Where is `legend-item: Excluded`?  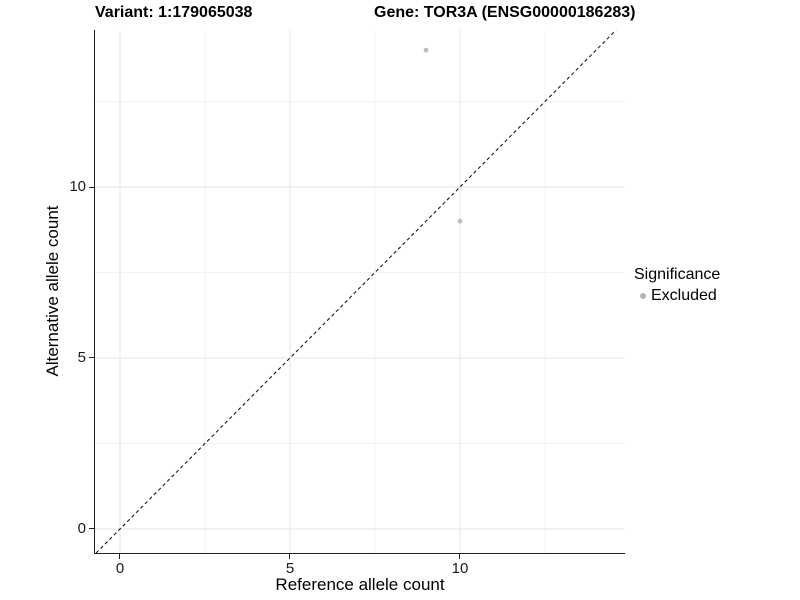
legend-item: Excluded is located at coordinates (680, 296).